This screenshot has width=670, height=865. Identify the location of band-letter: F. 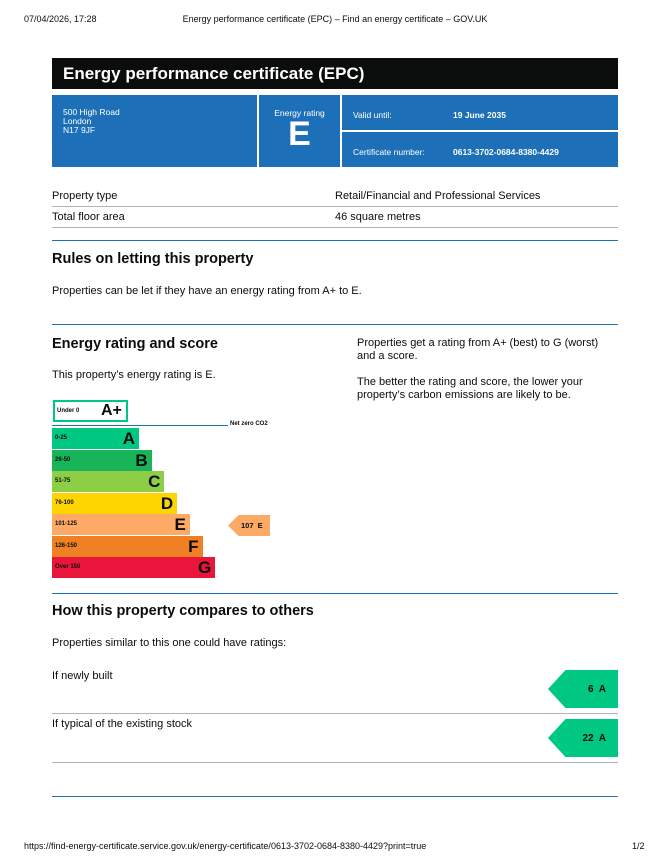
(193, 546).